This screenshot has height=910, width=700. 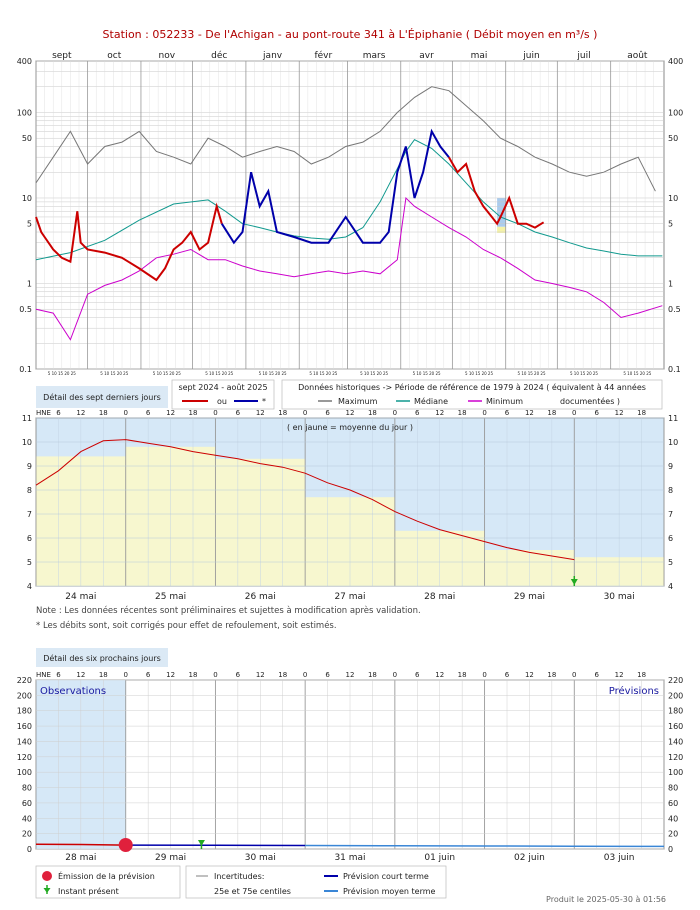 What do you see at coordinates (24, 757) in the screenshot?
I see `forecast-ytick-left: 120` at bounding box center [24, 757].